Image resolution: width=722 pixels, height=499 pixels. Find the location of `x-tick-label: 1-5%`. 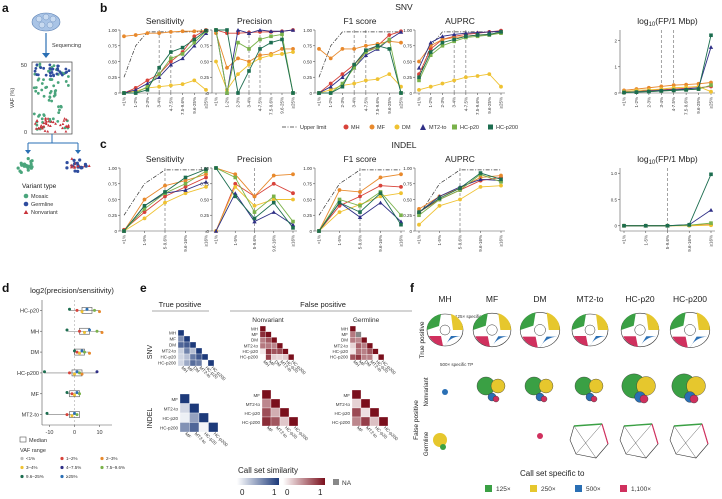

x-tick-label: 1-5% is located at coordinates (144, 240).